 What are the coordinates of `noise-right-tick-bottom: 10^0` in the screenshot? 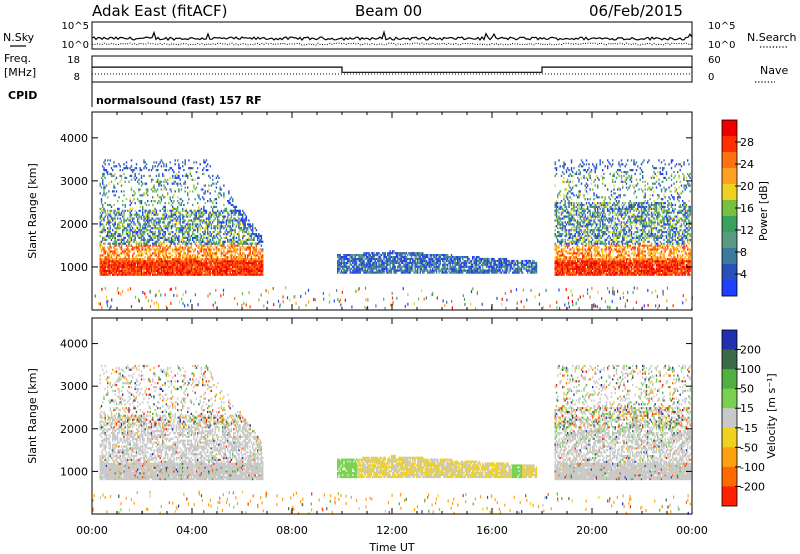 It's located at (721, 45).